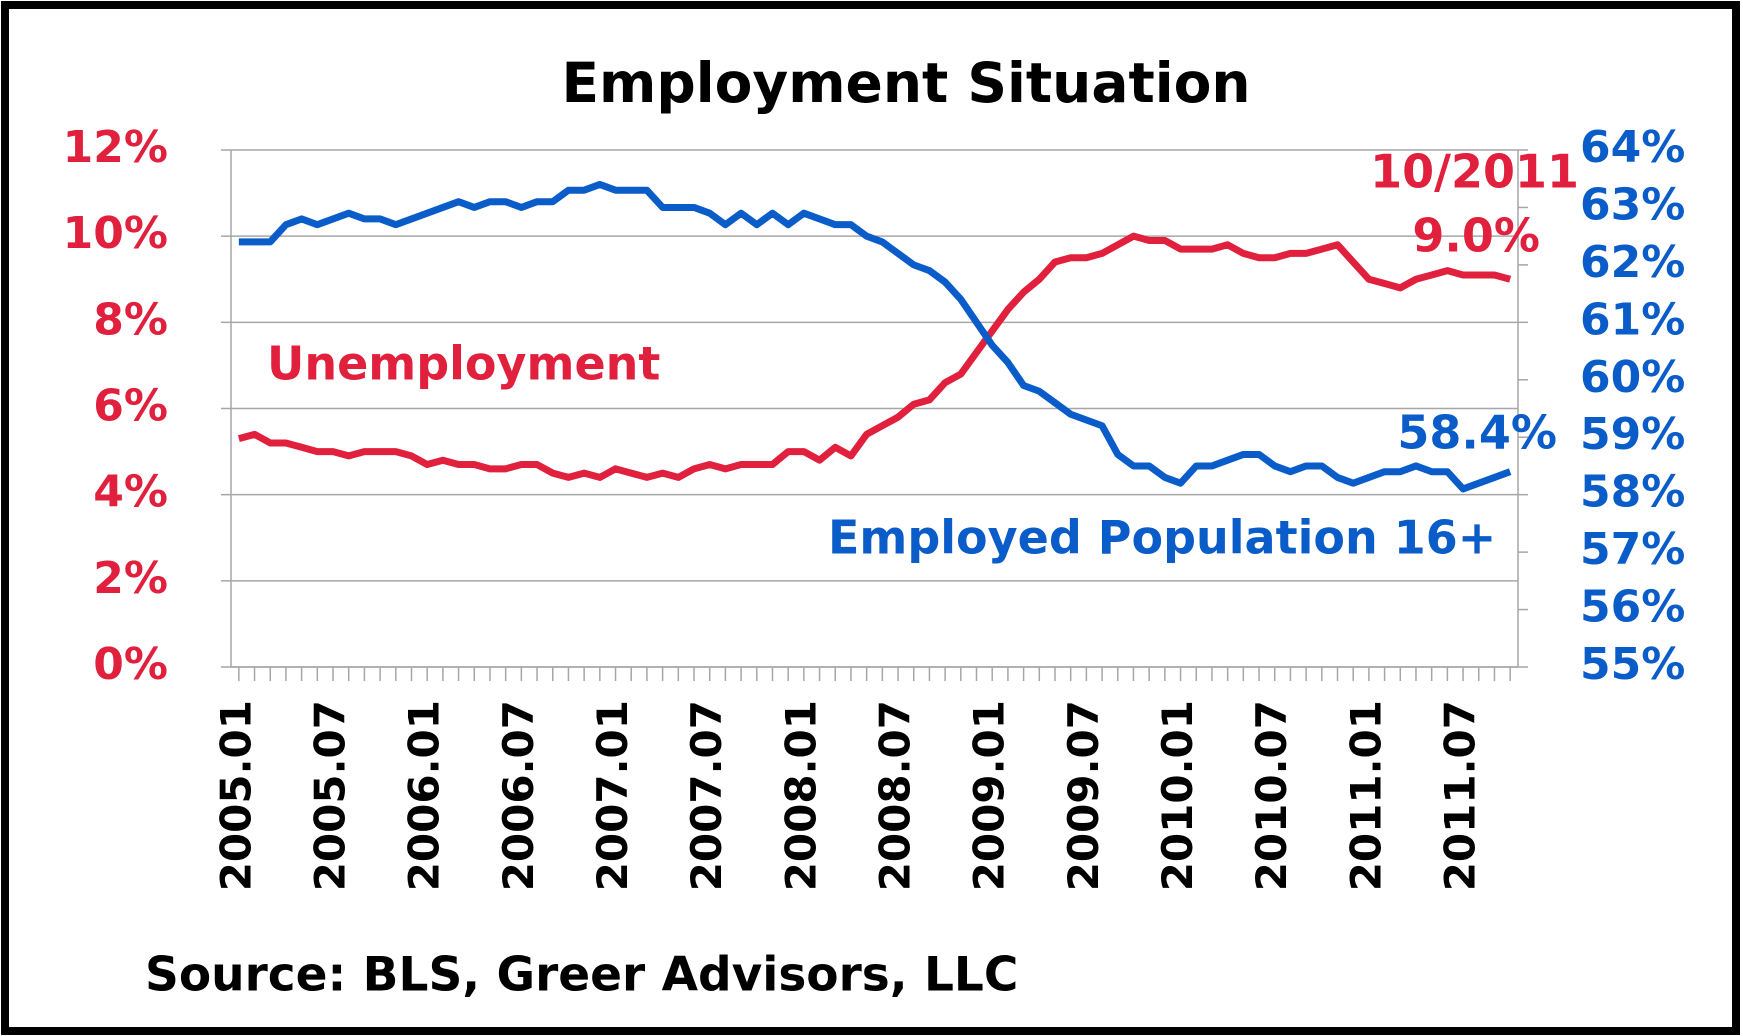 The image size is (1743, 1036). I want to click on y2-tick-label: 58%, so click(1632, 492).